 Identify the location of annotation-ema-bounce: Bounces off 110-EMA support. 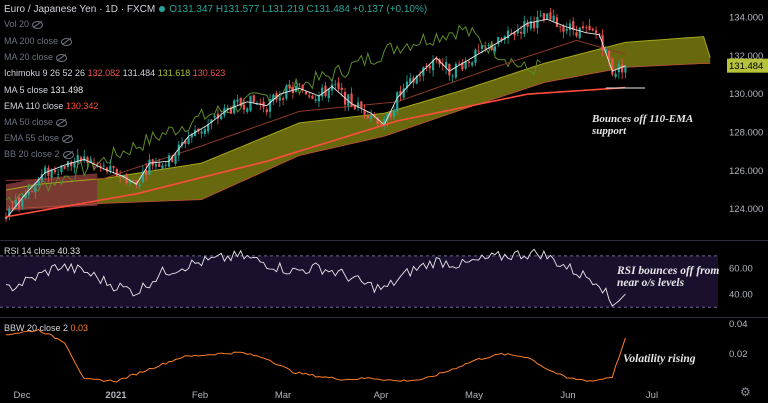
(642, 125).